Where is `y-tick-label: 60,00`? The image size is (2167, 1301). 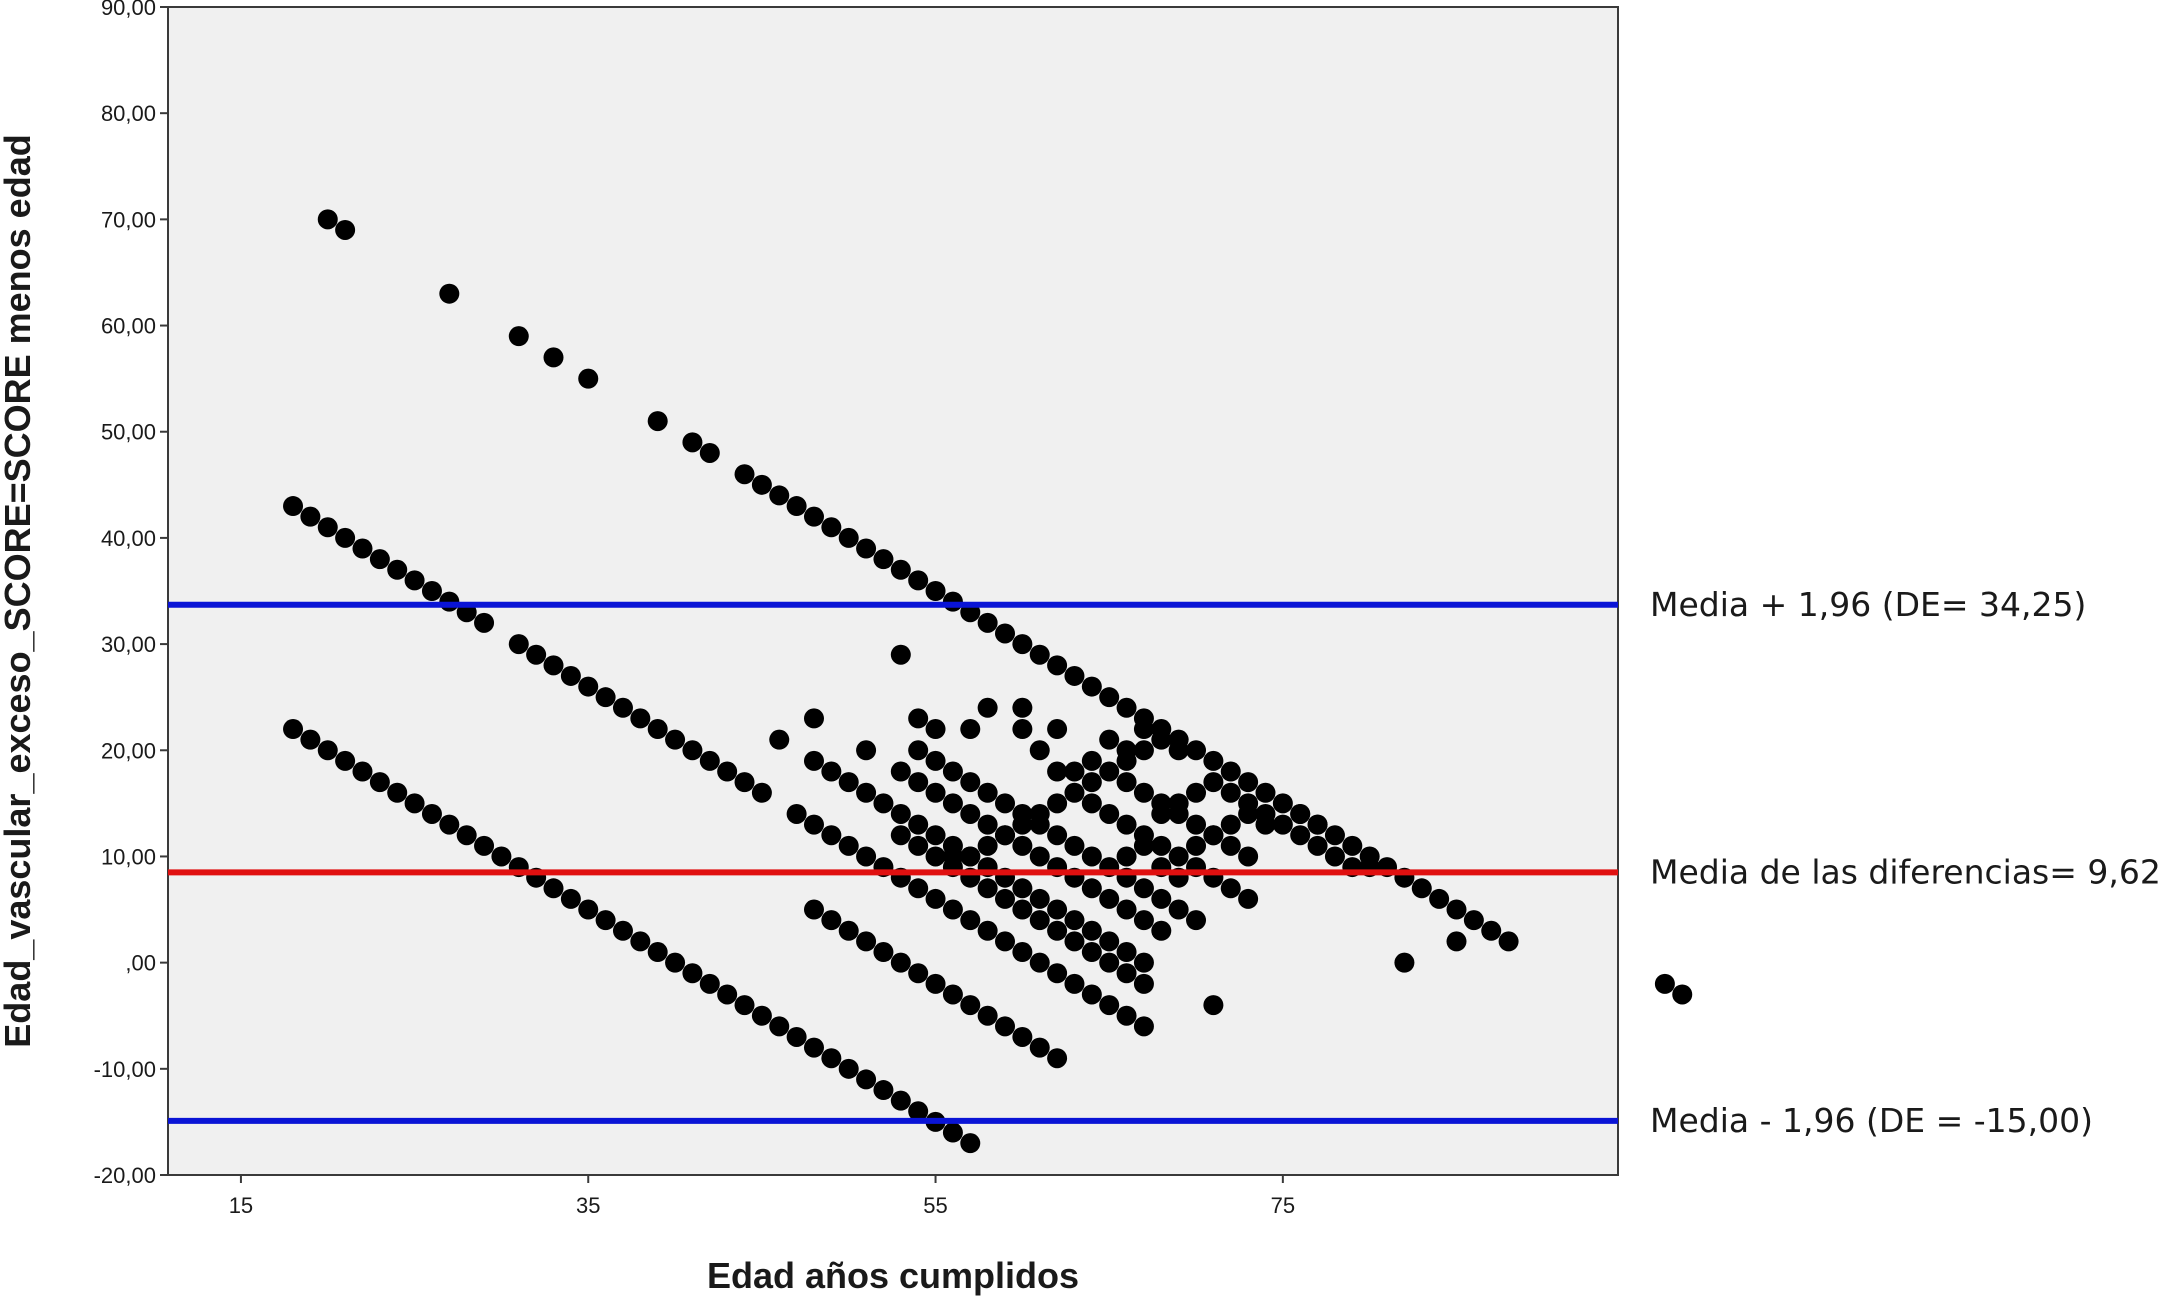
y-tick-label: 60,00 is located at coordinates (128, 326).